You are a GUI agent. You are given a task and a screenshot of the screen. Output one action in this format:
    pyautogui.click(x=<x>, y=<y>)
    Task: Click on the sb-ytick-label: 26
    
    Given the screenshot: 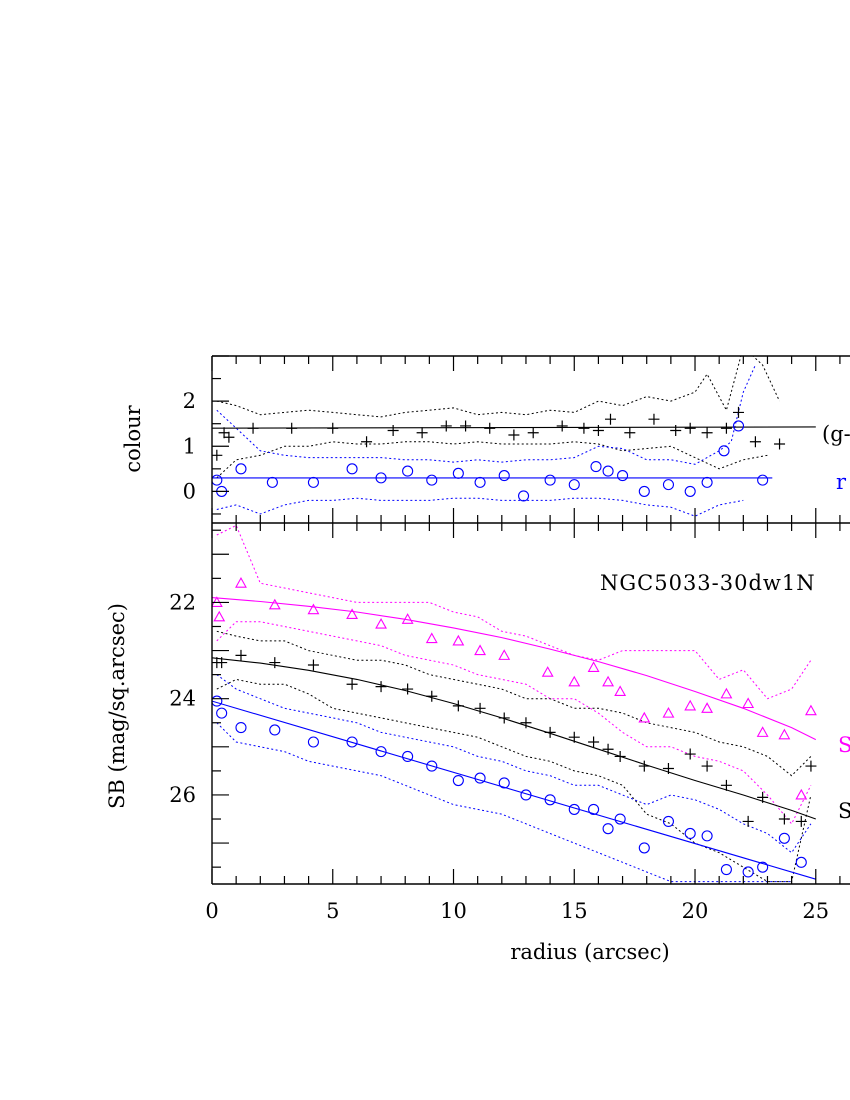 What is the action you would take?
    pyautogui.click(x=182, y=795)
    